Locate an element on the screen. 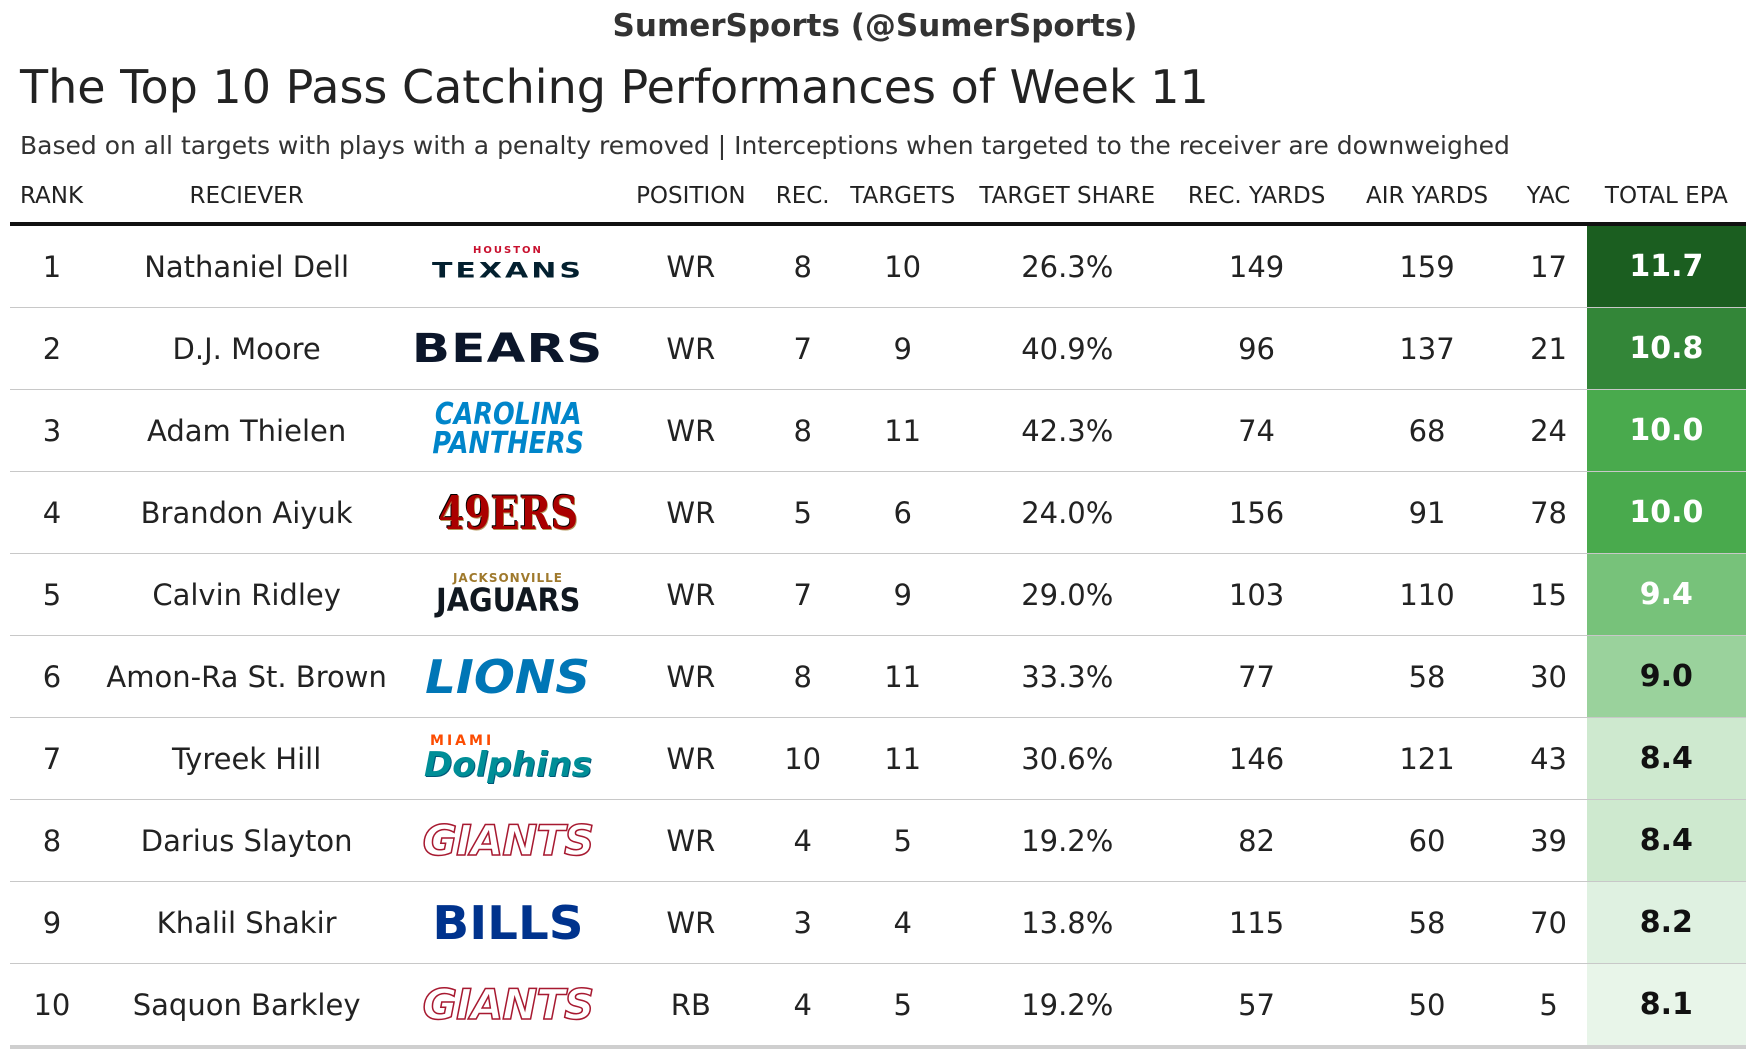 The height and width of the screenshot is (1056, 1750). air-yards-cell: 60 is located at coordinates (1427, 840).